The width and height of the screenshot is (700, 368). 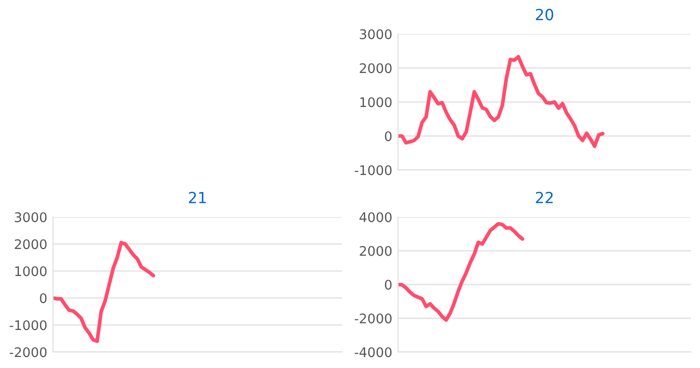 What do you see at coordinates (376, 217) in the screenshot?
I see `y-tick-label: 4000` at bounding box center [376, 217].